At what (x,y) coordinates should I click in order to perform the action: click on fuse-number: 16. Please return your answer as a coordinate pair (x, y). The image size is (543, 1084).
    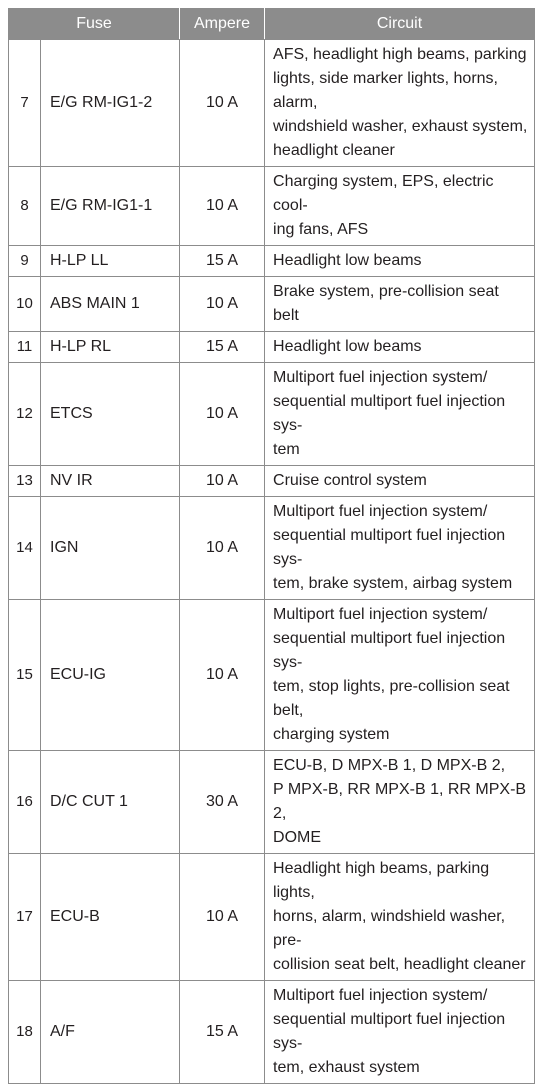
    Looking at the image, I should click on (24, 802).